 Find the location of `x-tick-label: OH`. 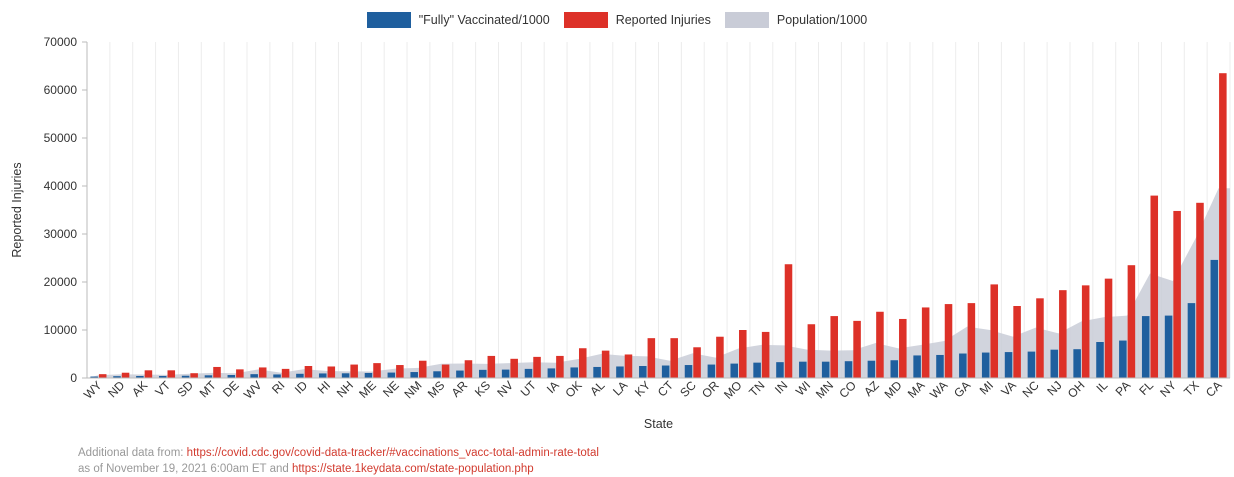

x-tick-label: OH is located at coordinates (1076, 389).